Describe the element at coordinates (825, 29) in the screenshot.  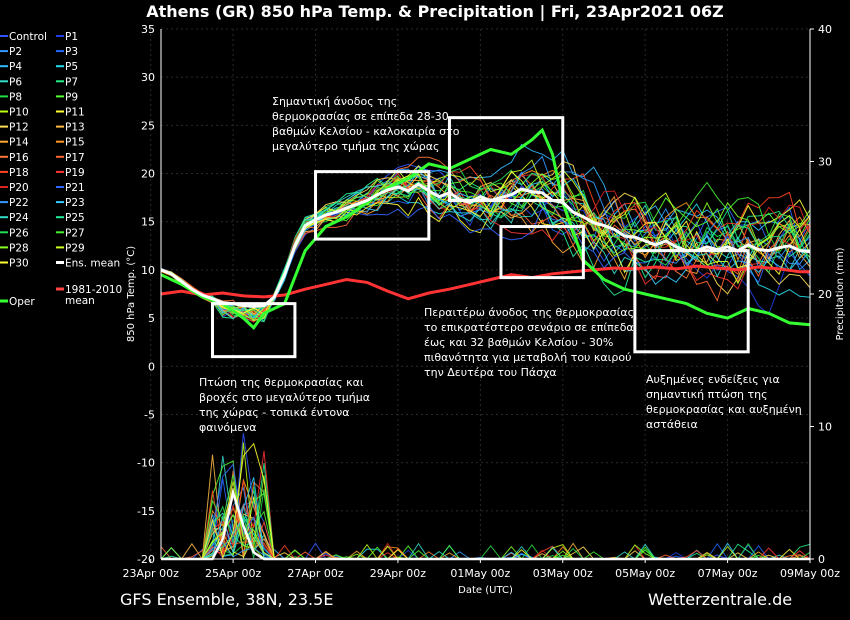
I see `y2-tick-label: 40` at that location.